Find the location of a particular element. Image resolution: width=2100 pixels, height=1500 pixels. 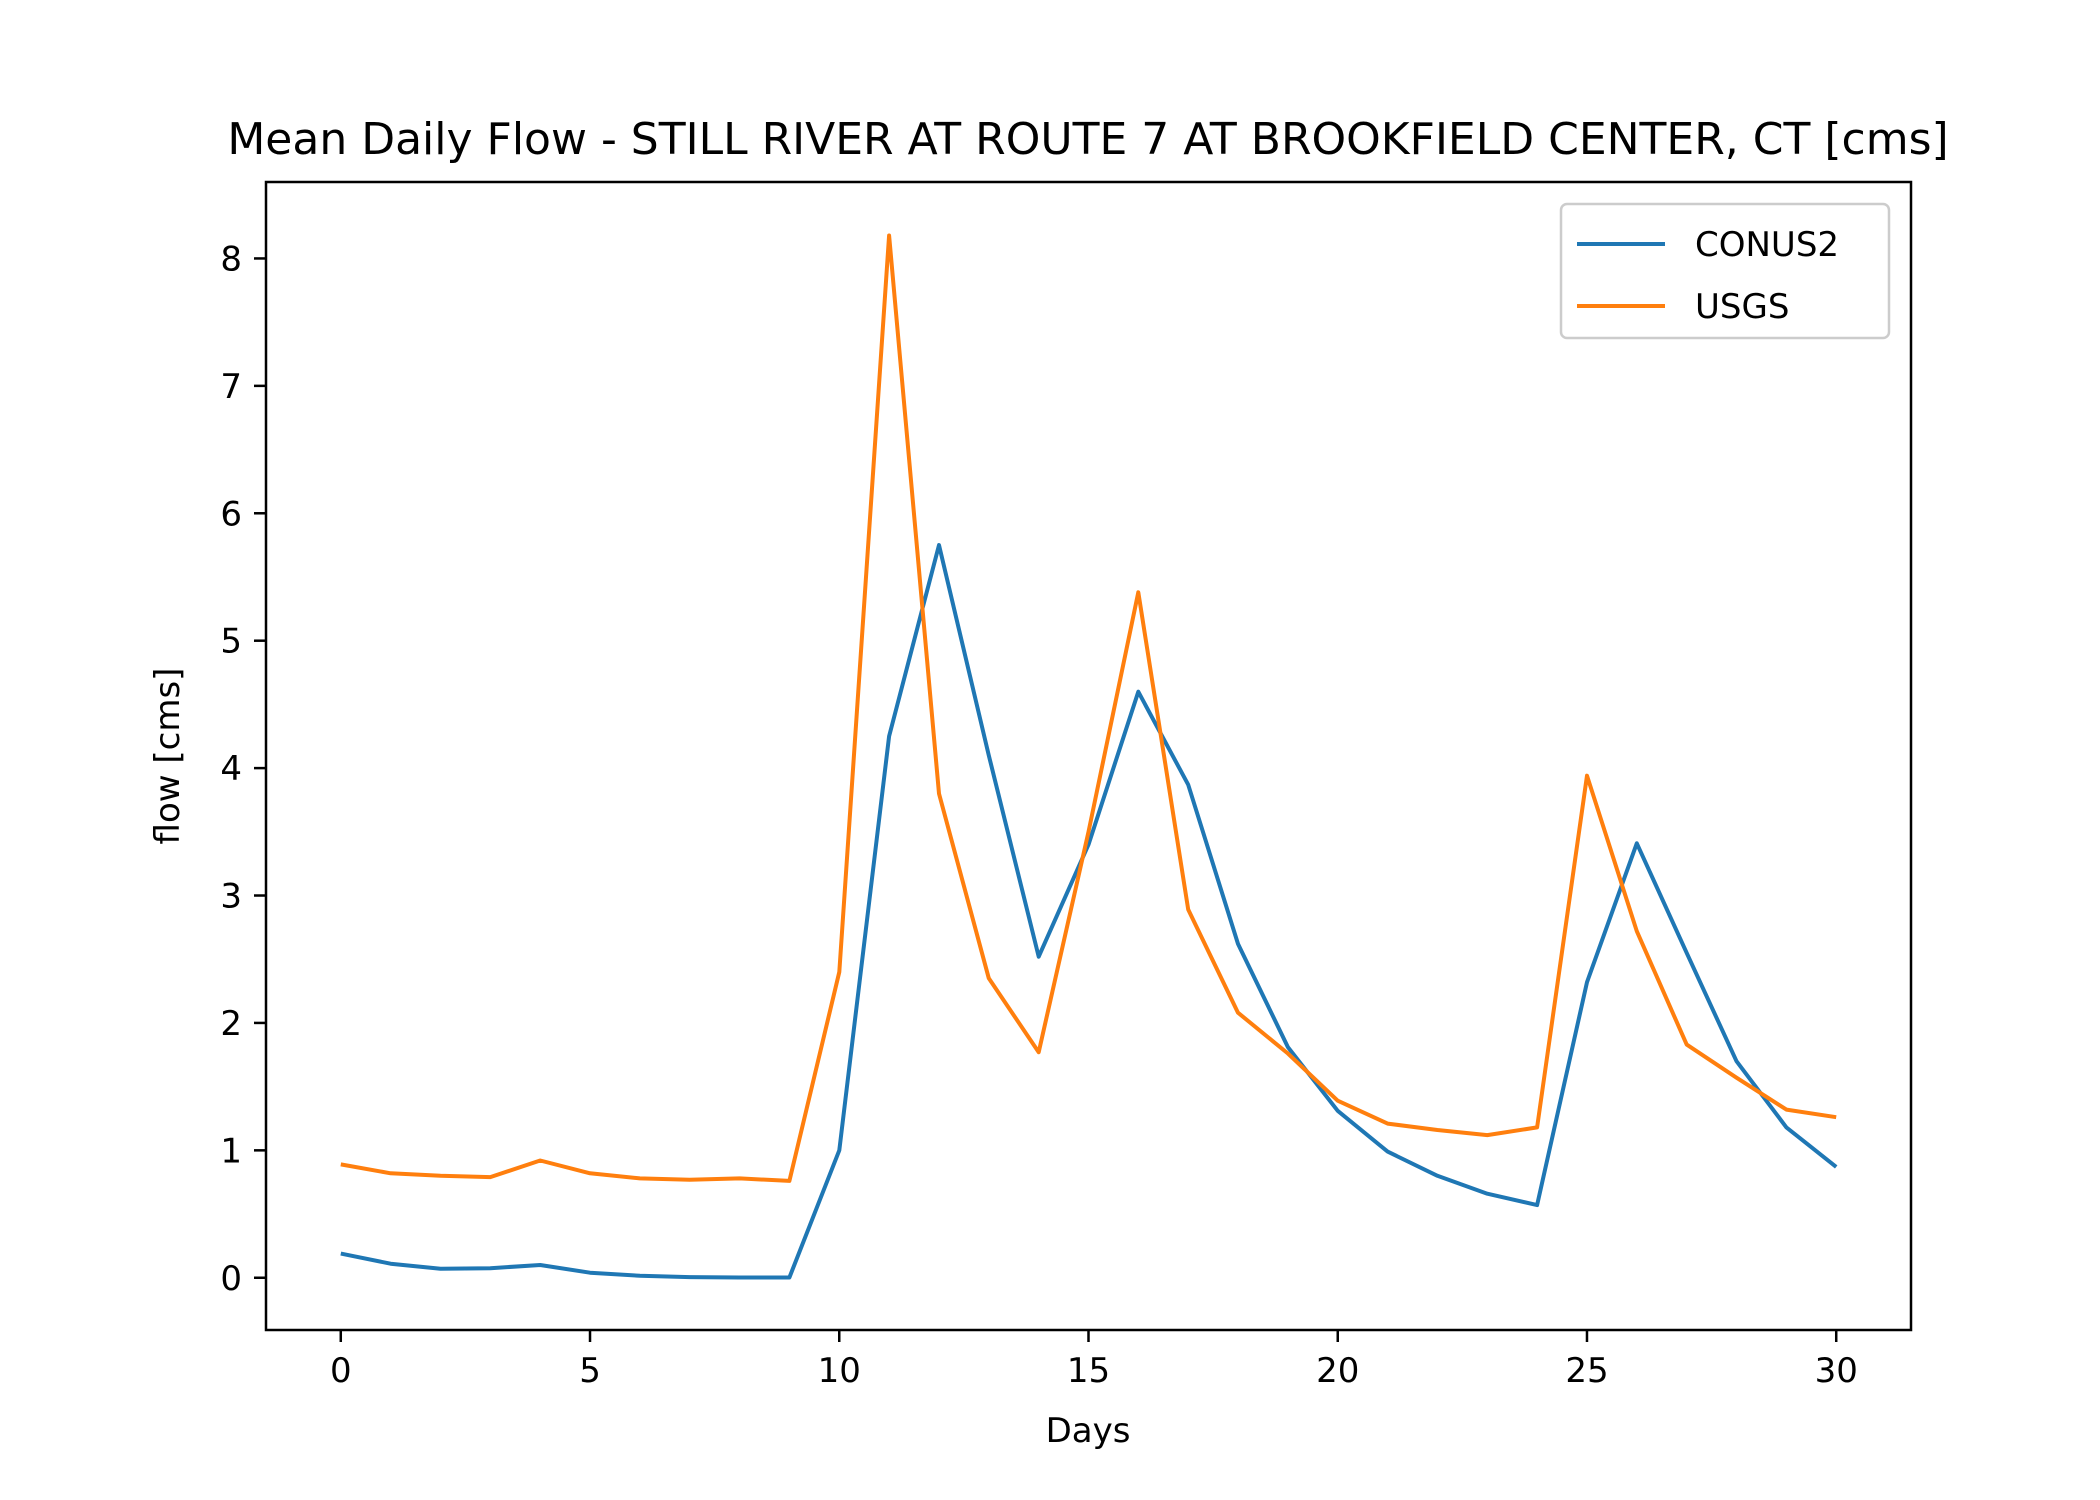

y-tick-label: 0 is located at coordinates (231, 1279).